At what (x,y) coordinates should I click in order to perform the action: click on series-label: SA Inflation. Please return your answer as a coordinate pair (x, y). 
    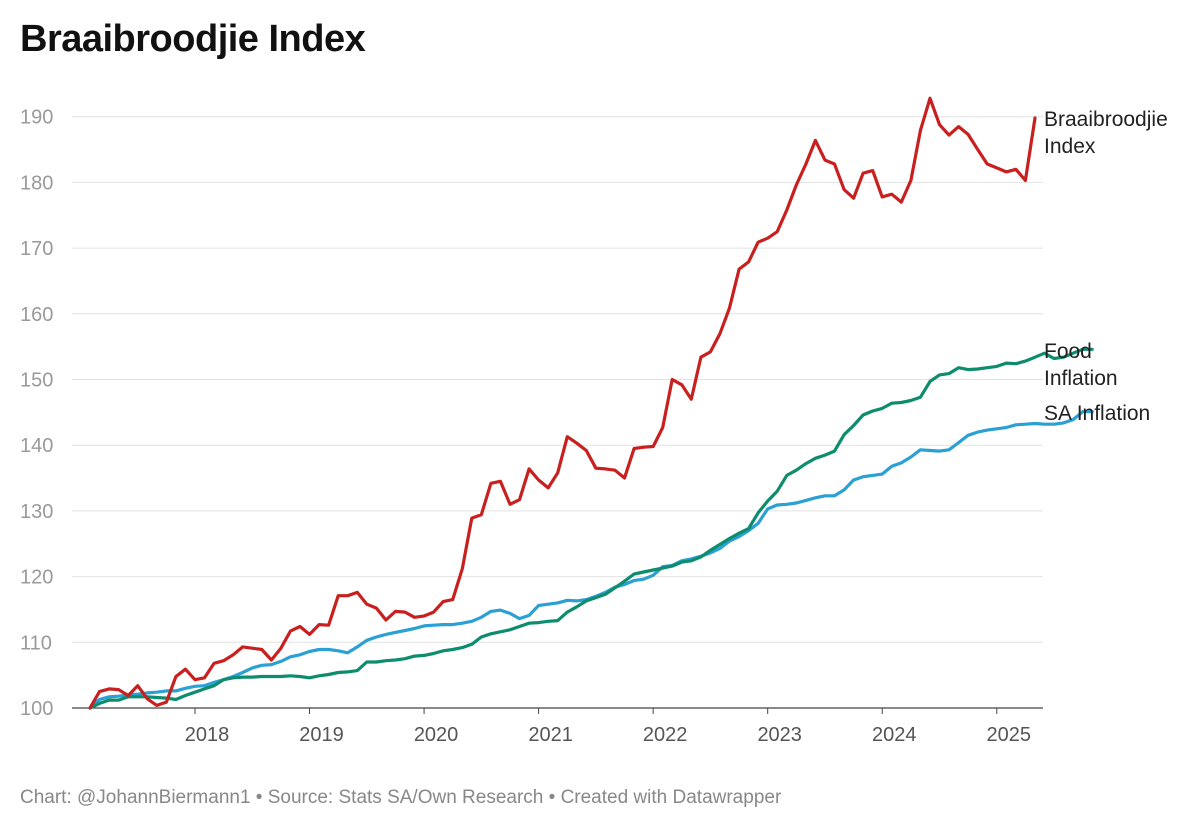
    Looking at the image, I should click on (1097, 413).